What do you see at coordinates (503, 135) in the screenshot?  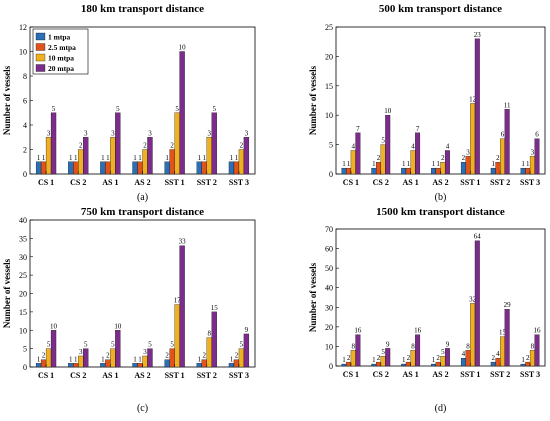 I see `data-label: 6` at bounding box center [503, 135].